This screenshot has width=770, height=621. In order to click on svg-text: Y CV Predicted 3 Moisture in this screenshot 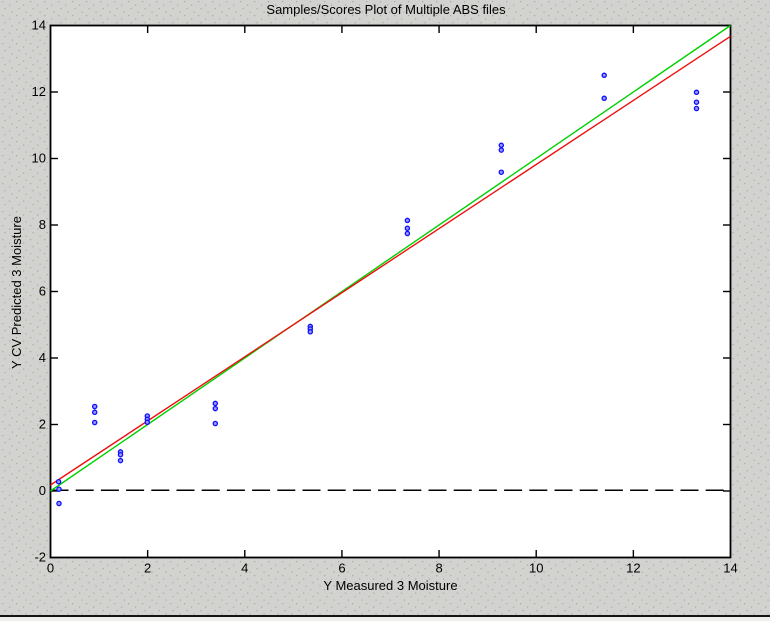, I will do `click(16, 292)`.